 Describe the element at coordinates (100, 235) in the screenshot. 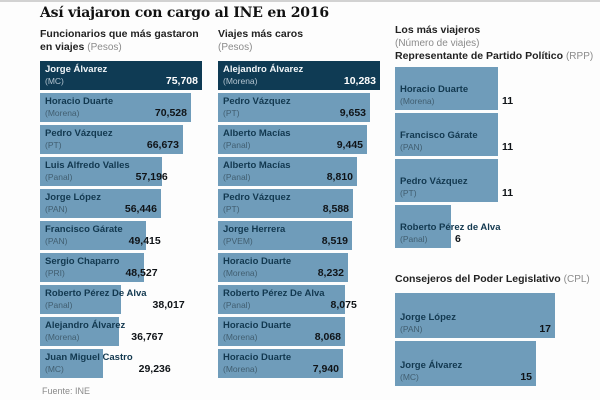

I see `bar-row: Francisco Gárate (PAN) 49,415` at that location.